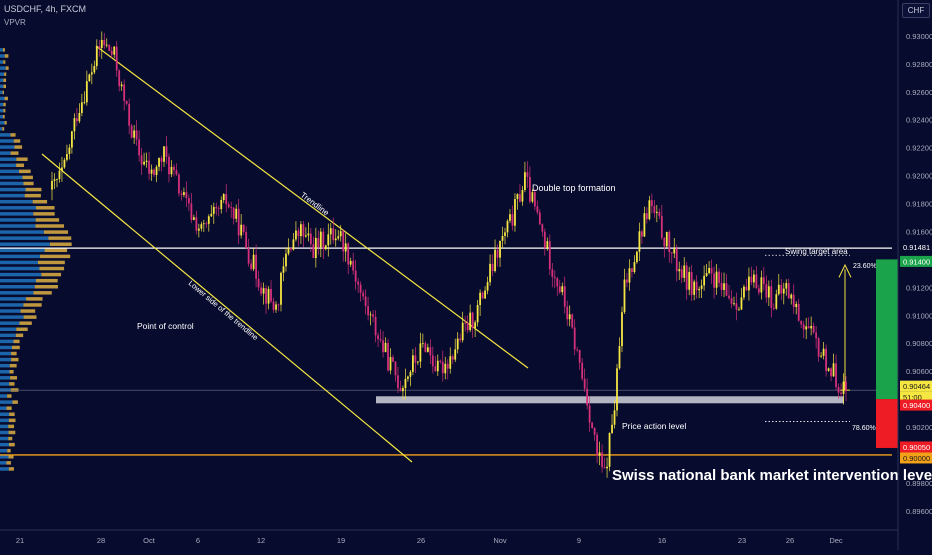 This screenshot has width=932, height=555. I want to click on swing-target-label: Swing target area, so click(816, 251).